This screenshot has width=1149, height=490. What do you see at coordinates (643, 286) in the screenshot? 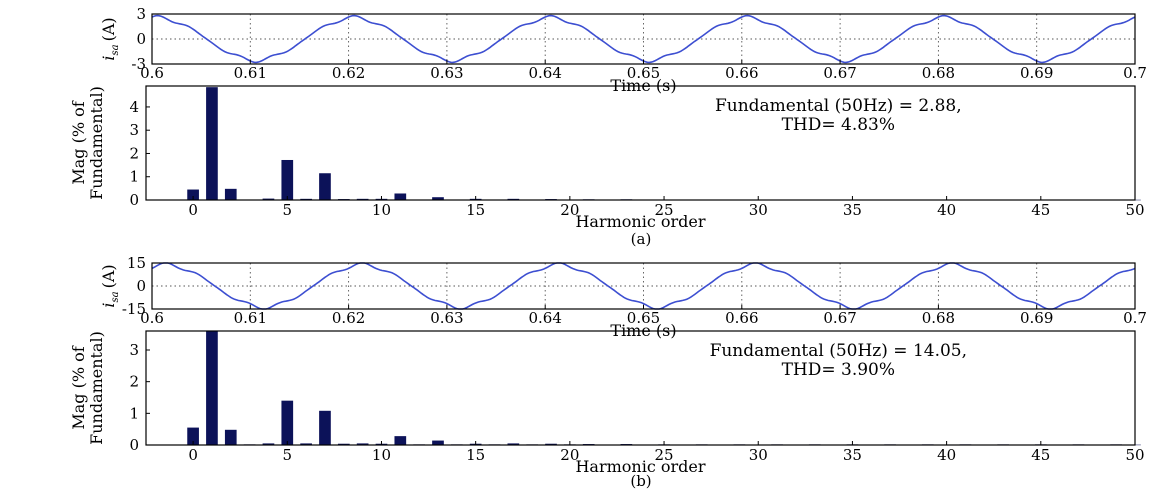
I see `current-waveform-line` at bounding box center [643, 286].